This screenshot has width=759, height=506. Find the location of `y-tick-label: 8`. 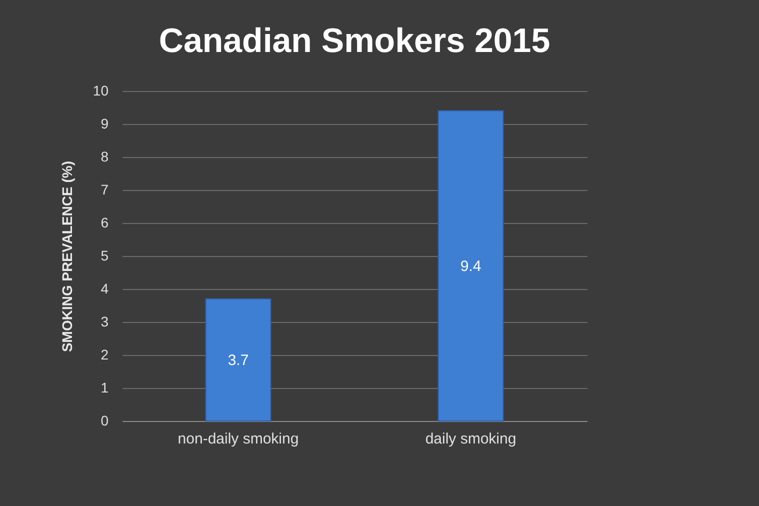

y-tick-label: 8 is located at coordinates (104, 156).